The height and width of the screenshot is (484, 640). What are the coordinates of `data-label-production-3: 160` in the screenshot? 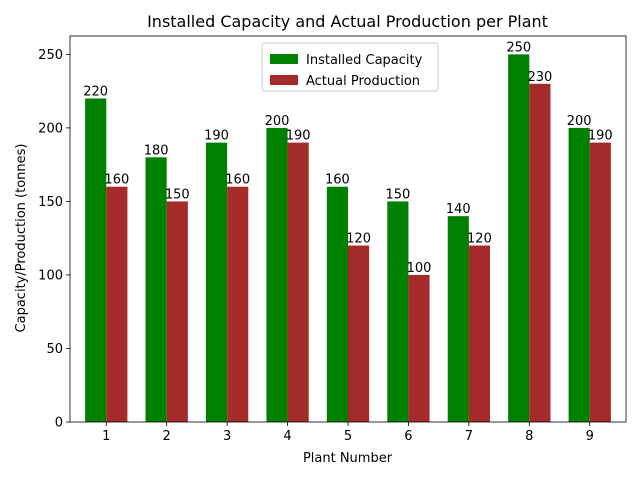 It's located at (237, 180).